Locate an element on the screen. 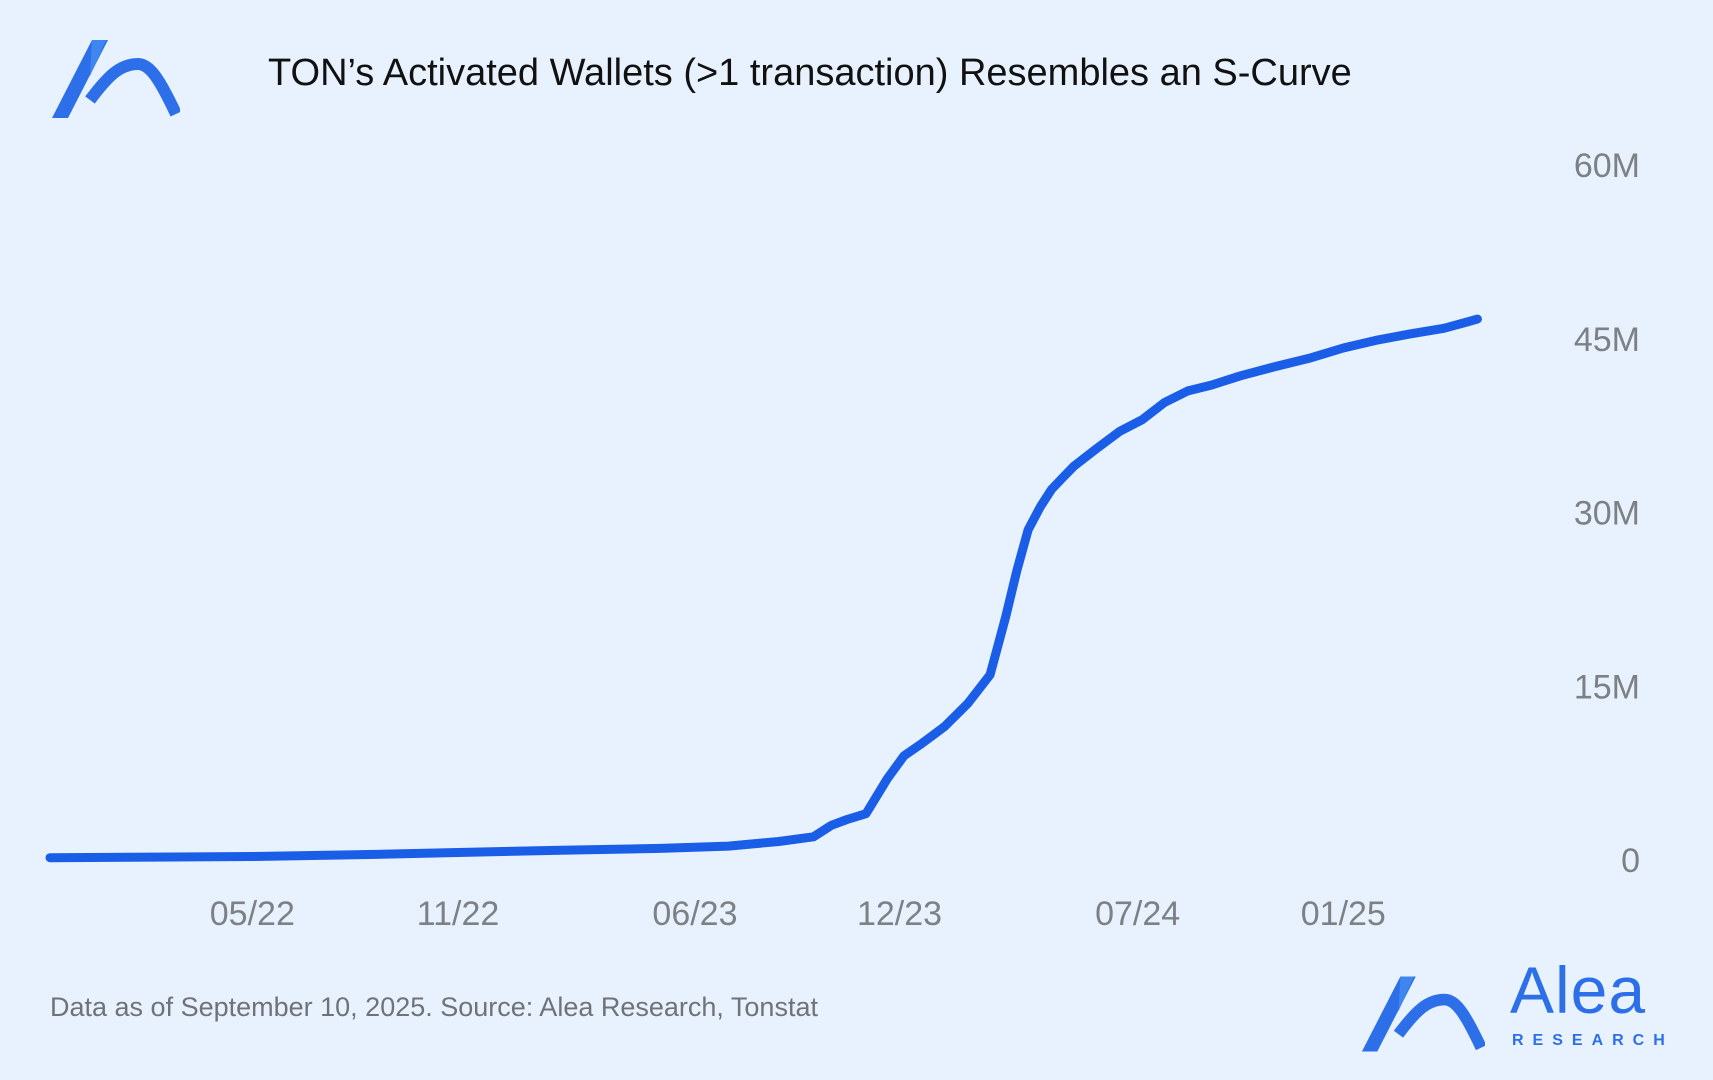  x-tick-label: 07/24 is located at coordinates (1137, 914).